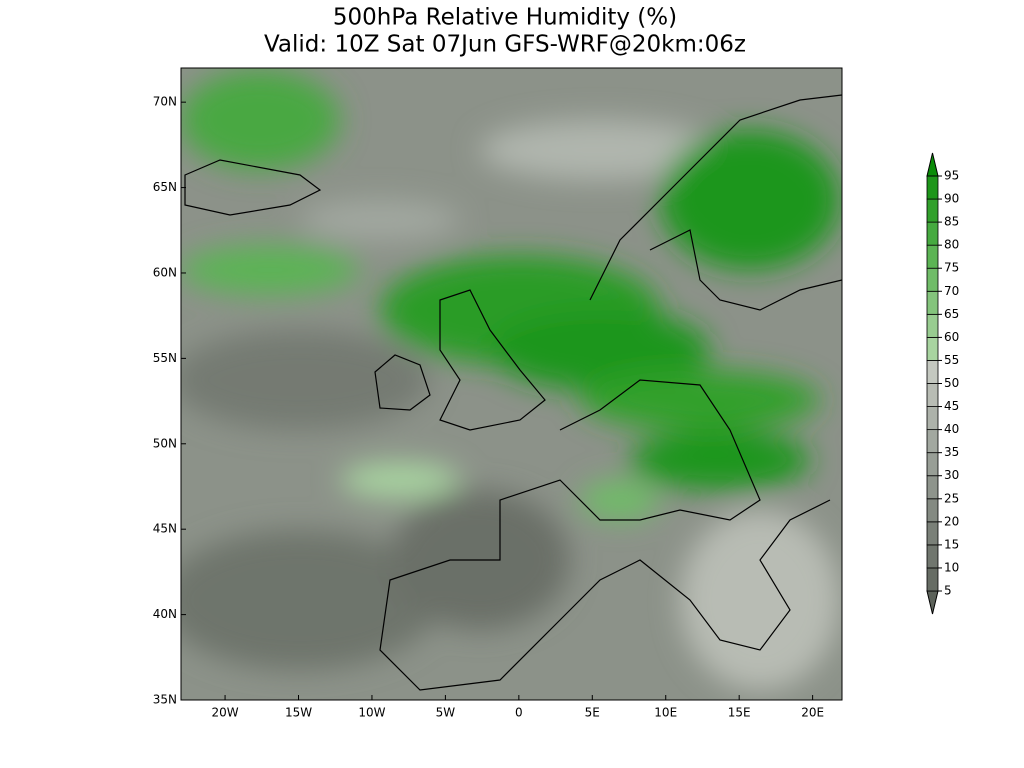 Image resolution: width=1024 pixels, height=768 pixels. What do you see at coordinates (951, 245) in the screenshot?
I see `colorbar-label: 80` at bounding box center [951, 245].